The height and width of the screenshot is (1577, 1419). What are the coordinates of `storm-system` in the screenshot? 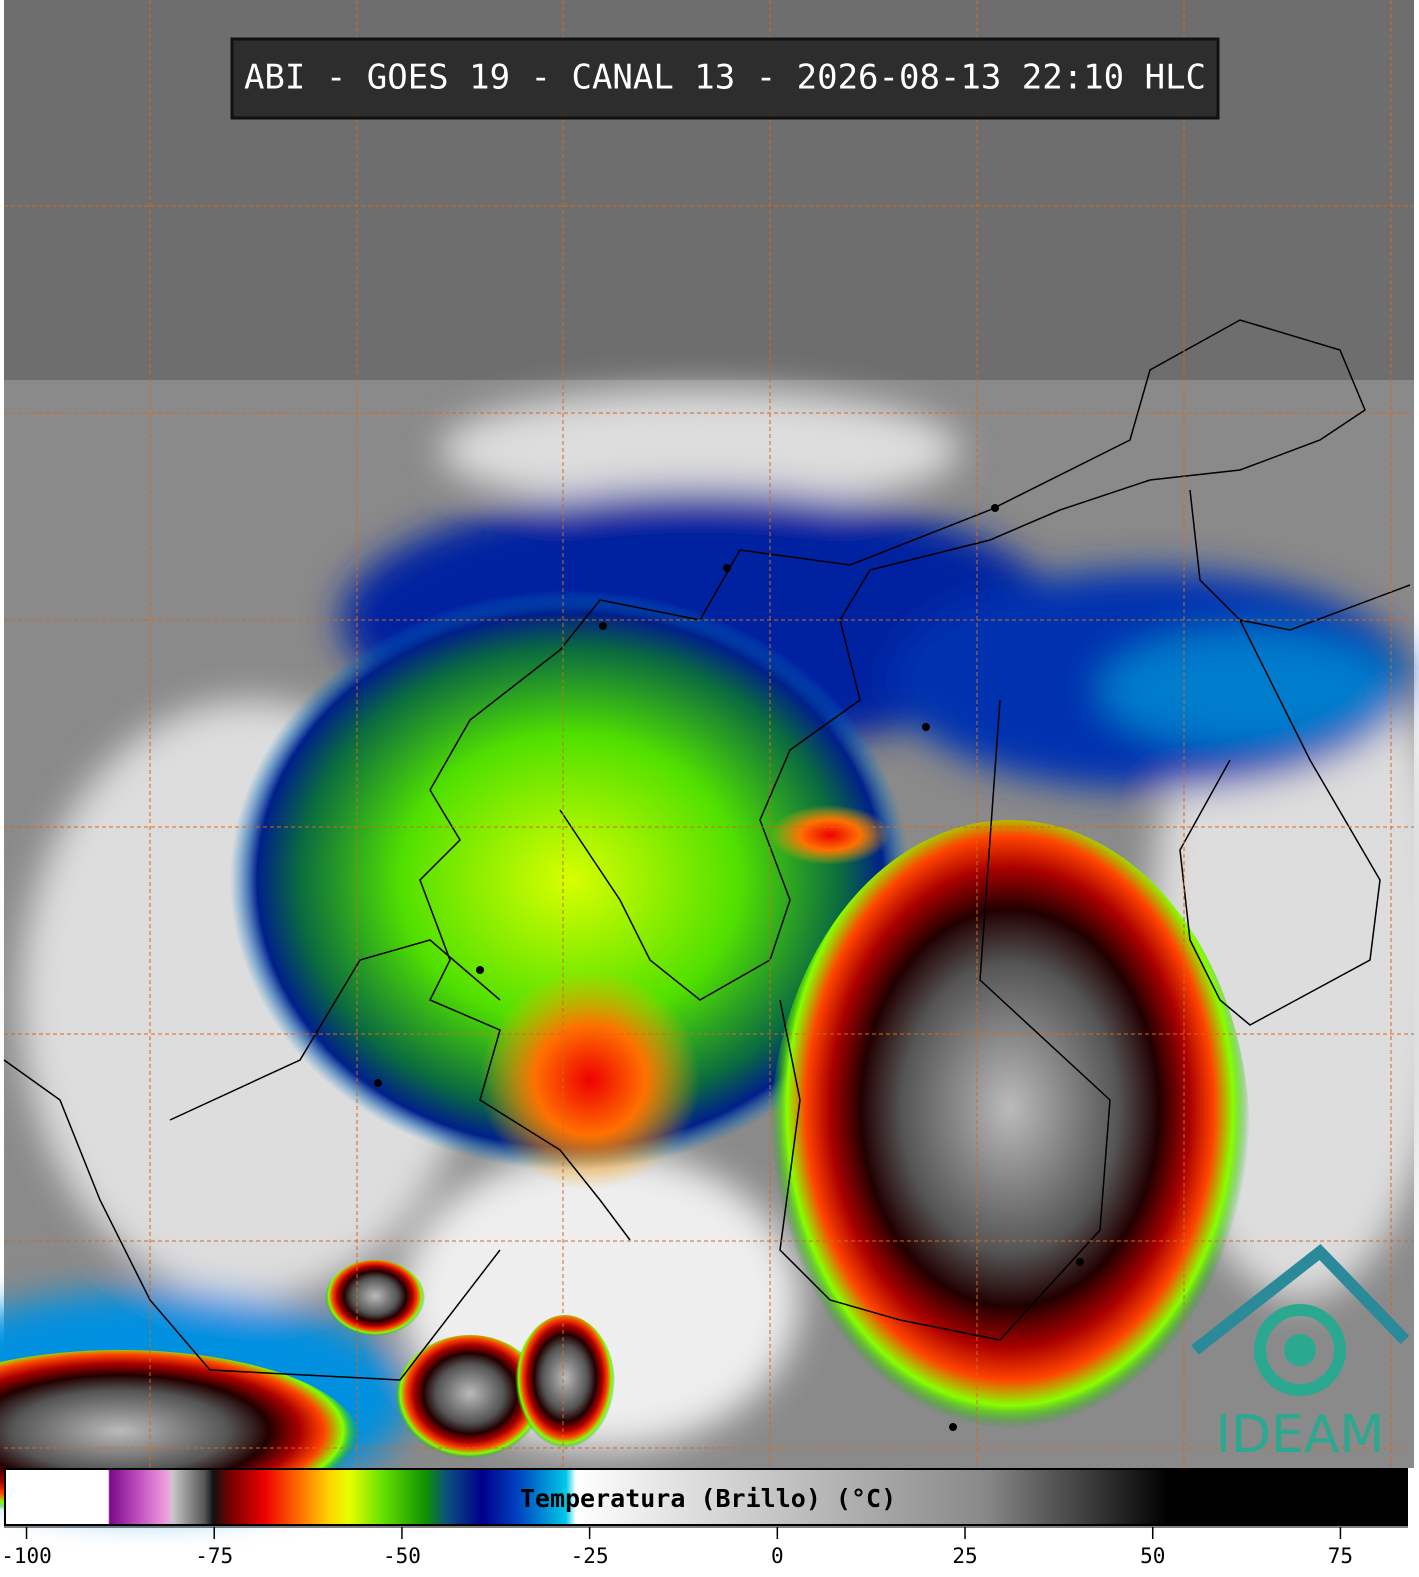 It's located at (1010, 1140).